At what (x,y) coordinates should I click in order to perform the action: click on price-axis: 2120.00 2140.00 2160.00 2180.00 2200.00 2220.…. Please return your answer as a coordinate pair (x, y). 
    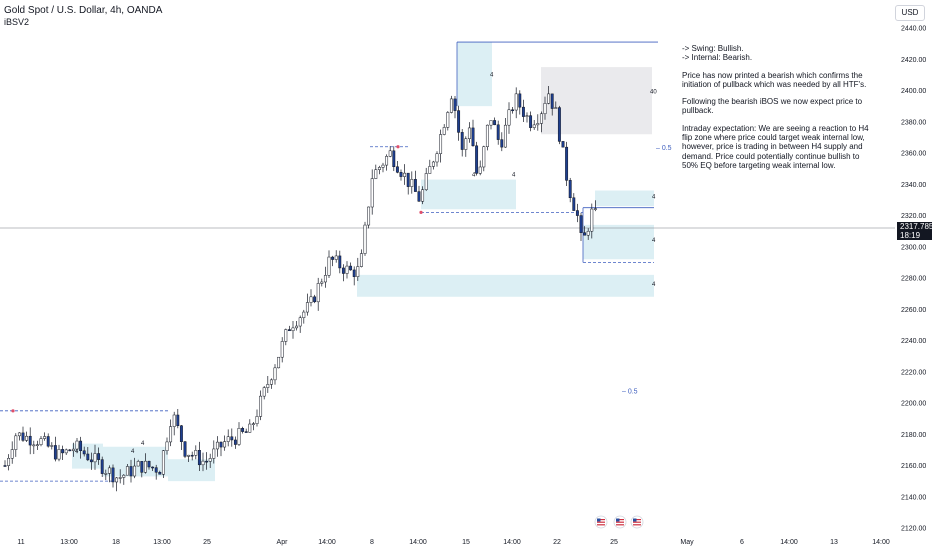
    Looking at the image, I should click on (913, 279).